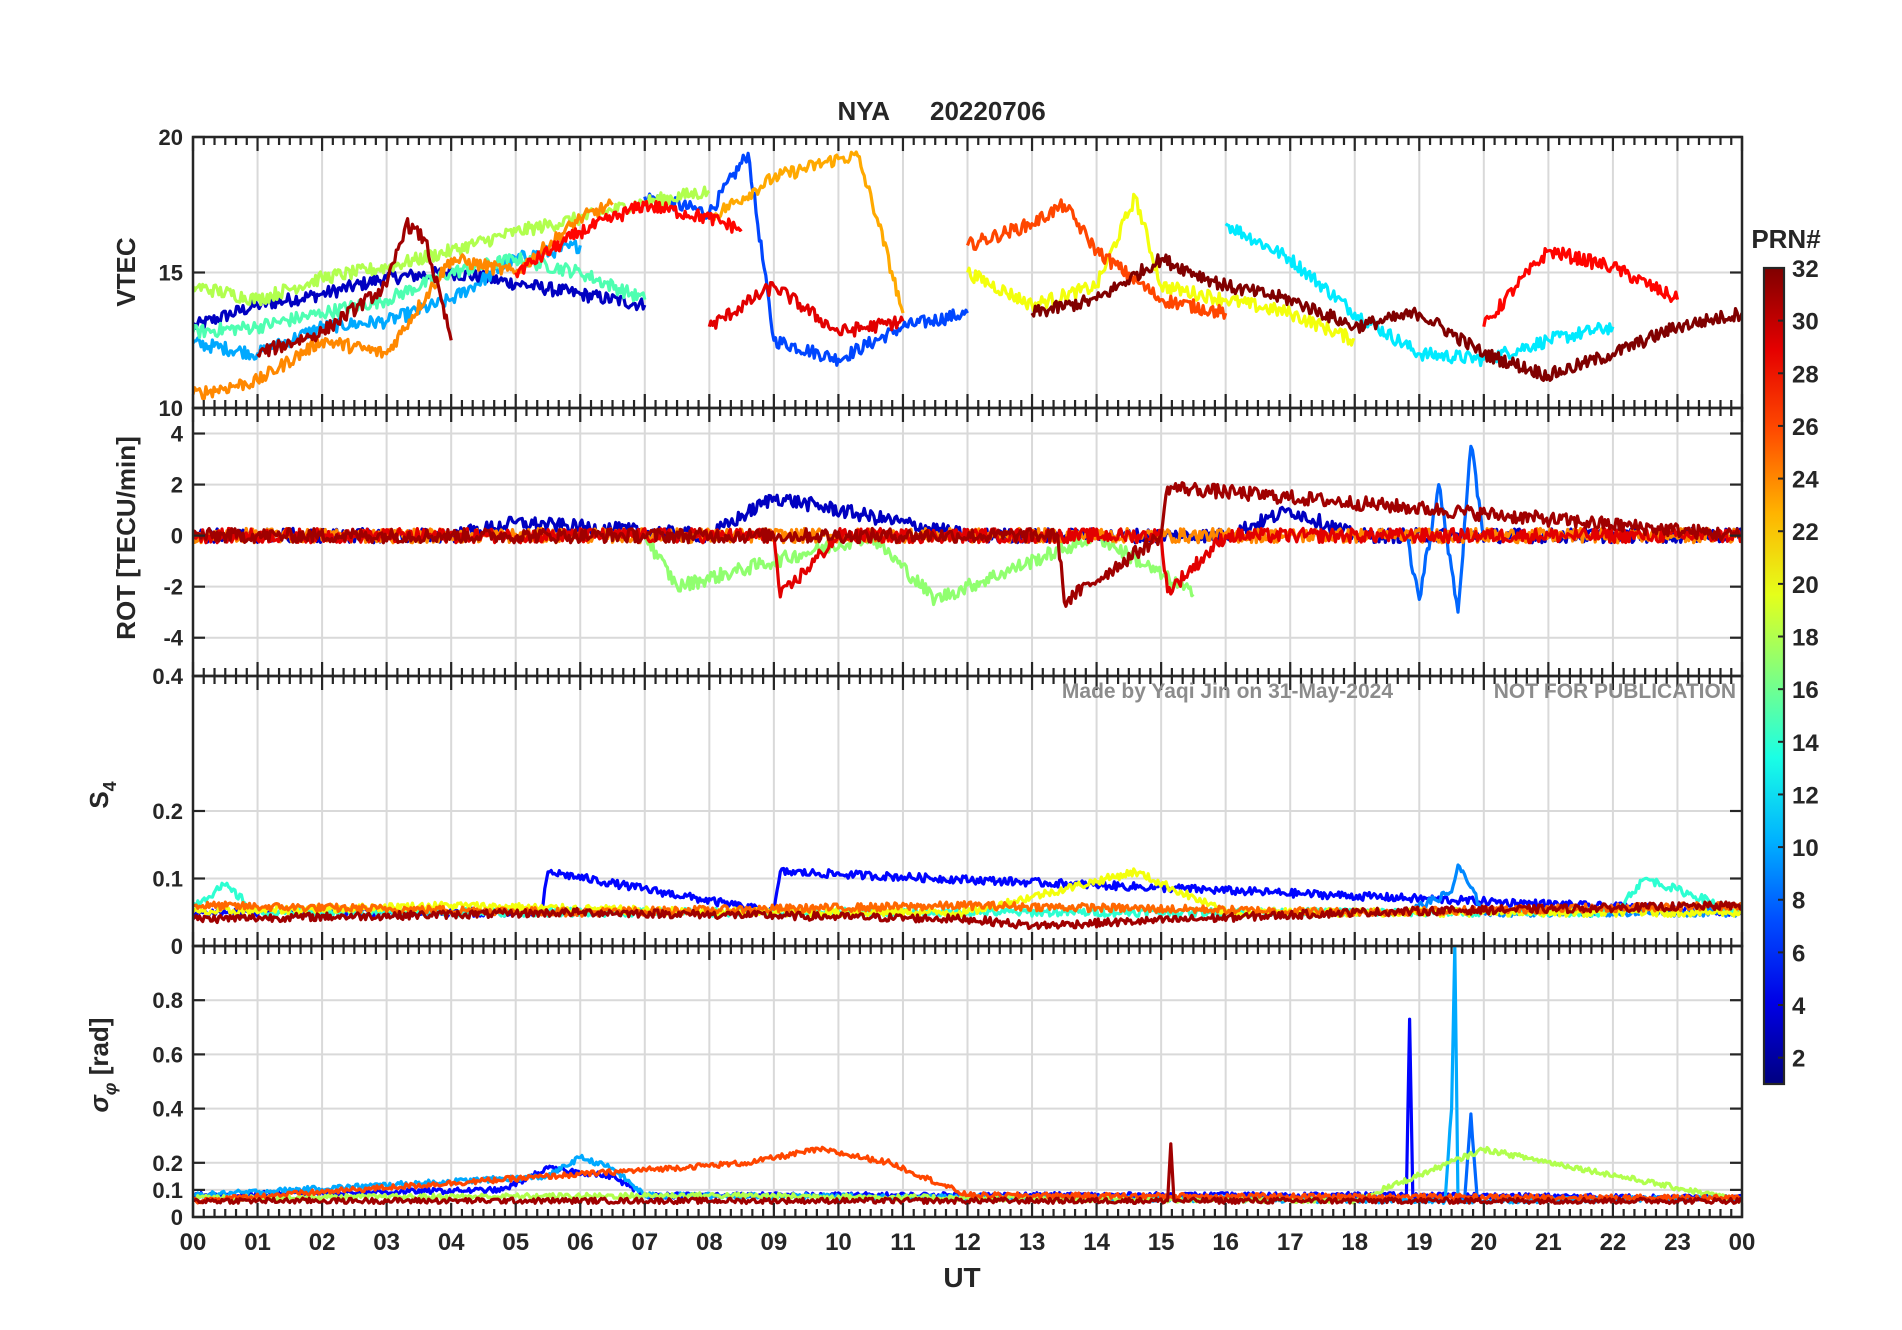  Describe the element at coordinates (1805, 532) in the screenshot. I see `colorbar-tick-label: 22` at that location.